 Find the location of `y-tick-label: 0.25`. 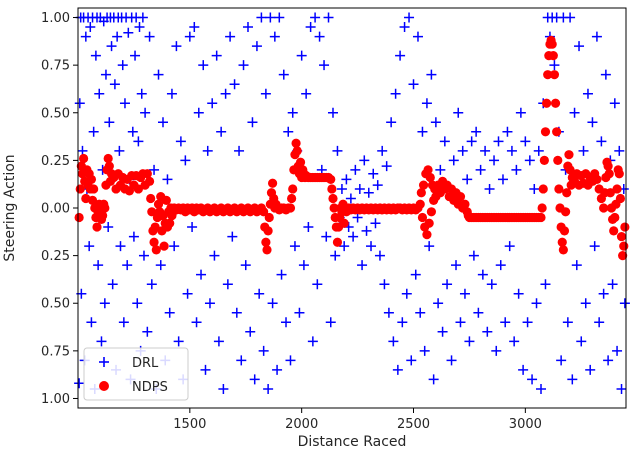

y-tick-label: 0.25 is located at coordinates (55, 256).